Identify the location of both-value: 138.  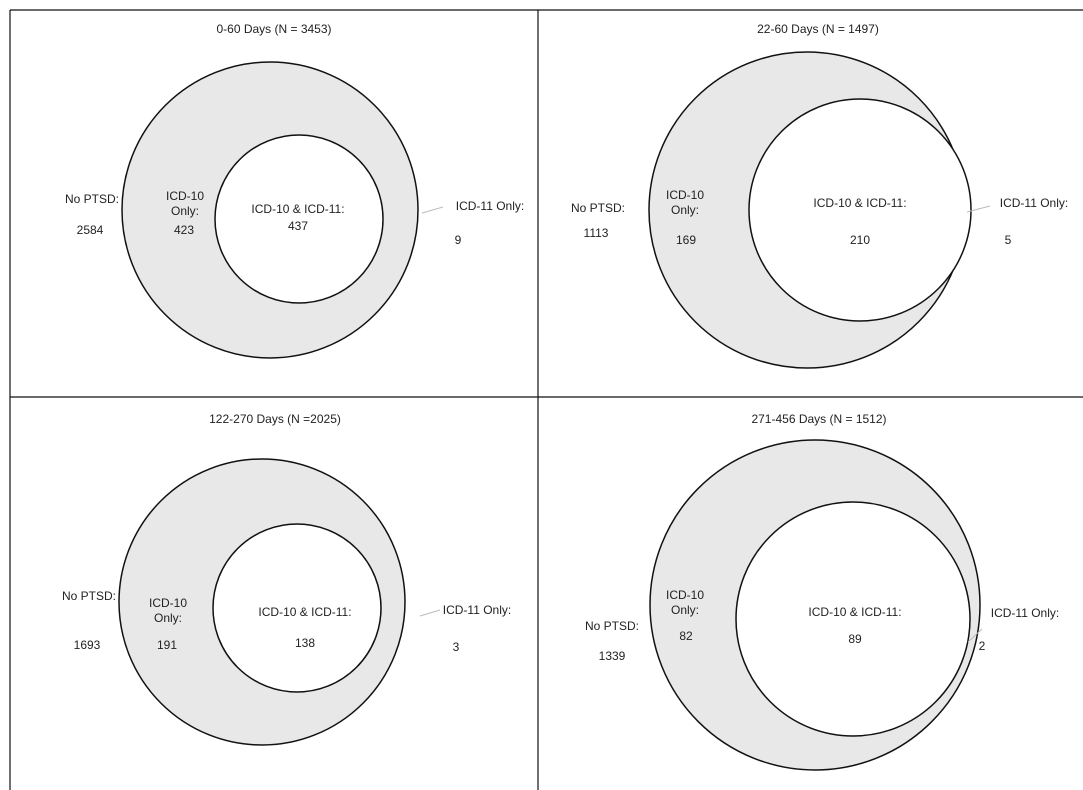
(305, 643).